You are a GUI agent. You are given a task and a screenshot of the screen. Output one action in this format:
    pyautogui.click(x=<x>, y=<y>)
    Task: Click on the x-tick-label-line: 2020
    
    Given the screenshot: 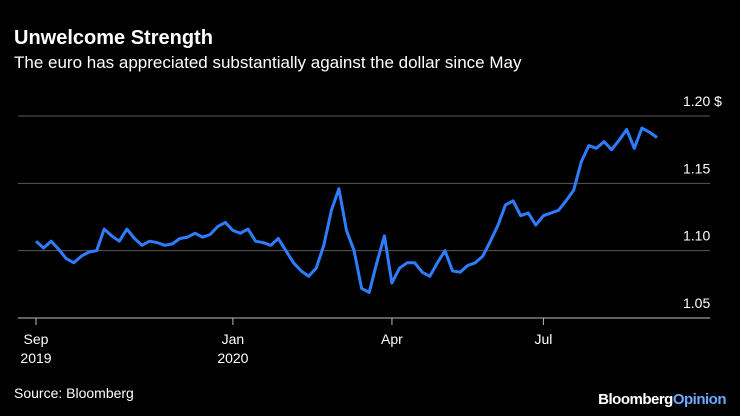 What is the action you would take?
    pyautogui.click(x=232, y=358)
    